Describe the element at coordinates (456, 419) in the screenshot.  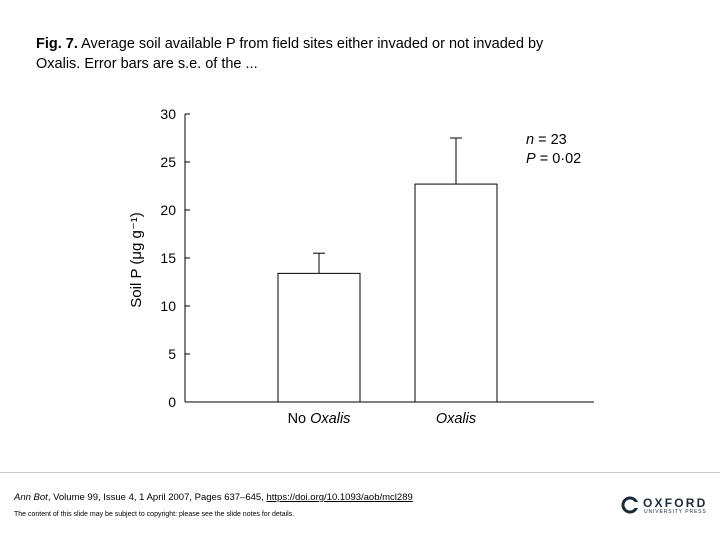
I see `x-category-label: Oxalis` at that location.